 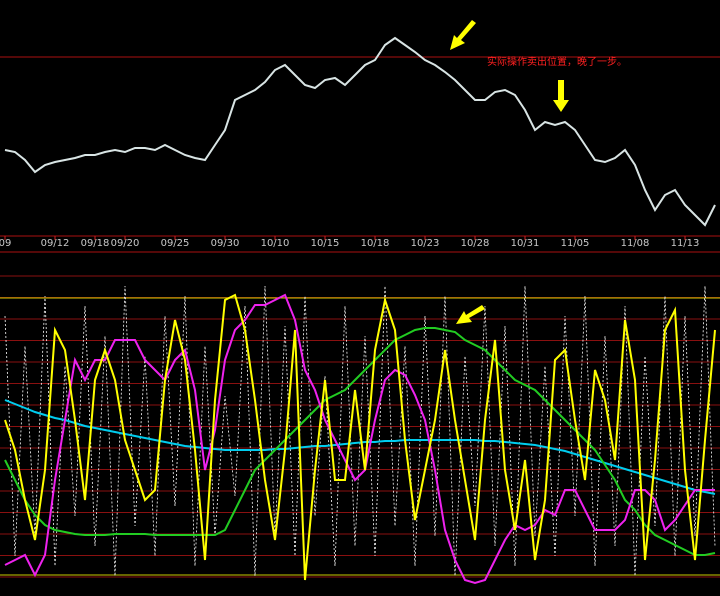 What do you see at coordinates (685, 243) in the screenshot?
I see `x-tick-label: 11/13` at bounding box center [685, 243].